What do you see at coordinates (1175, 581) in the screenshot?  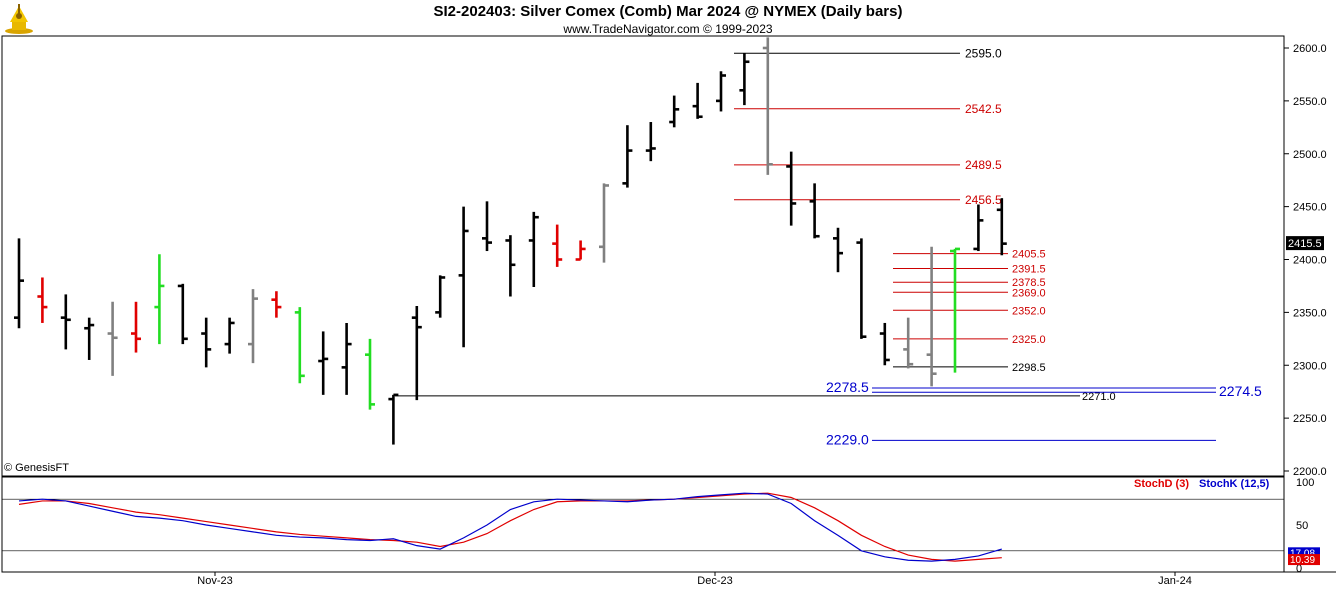 I see `time-axis-label: Jan-24` at bounding box center [1175, 581].